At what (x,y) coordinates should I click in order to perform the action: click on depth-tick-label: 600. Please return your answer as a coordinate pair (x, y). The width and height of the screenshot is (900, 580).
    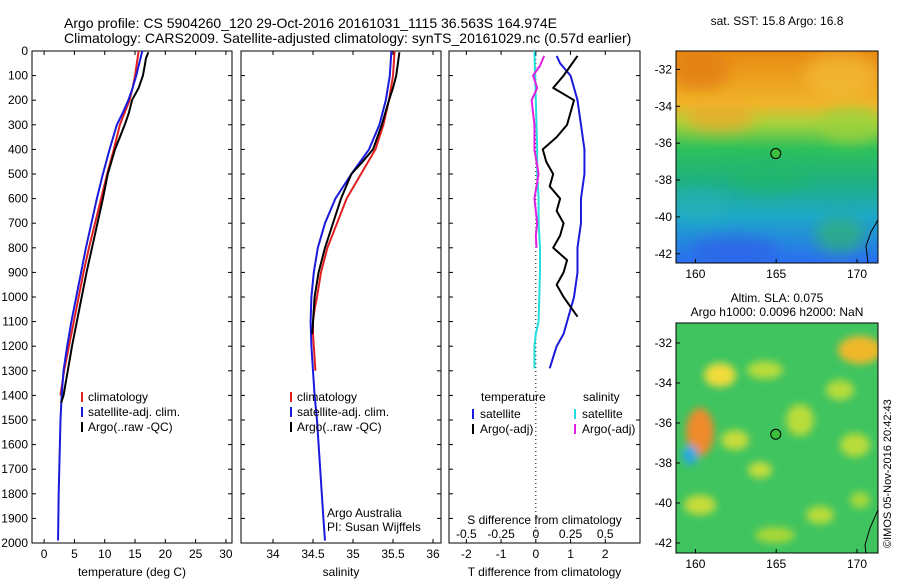
    Looking at the image, I should click on (18, 199).